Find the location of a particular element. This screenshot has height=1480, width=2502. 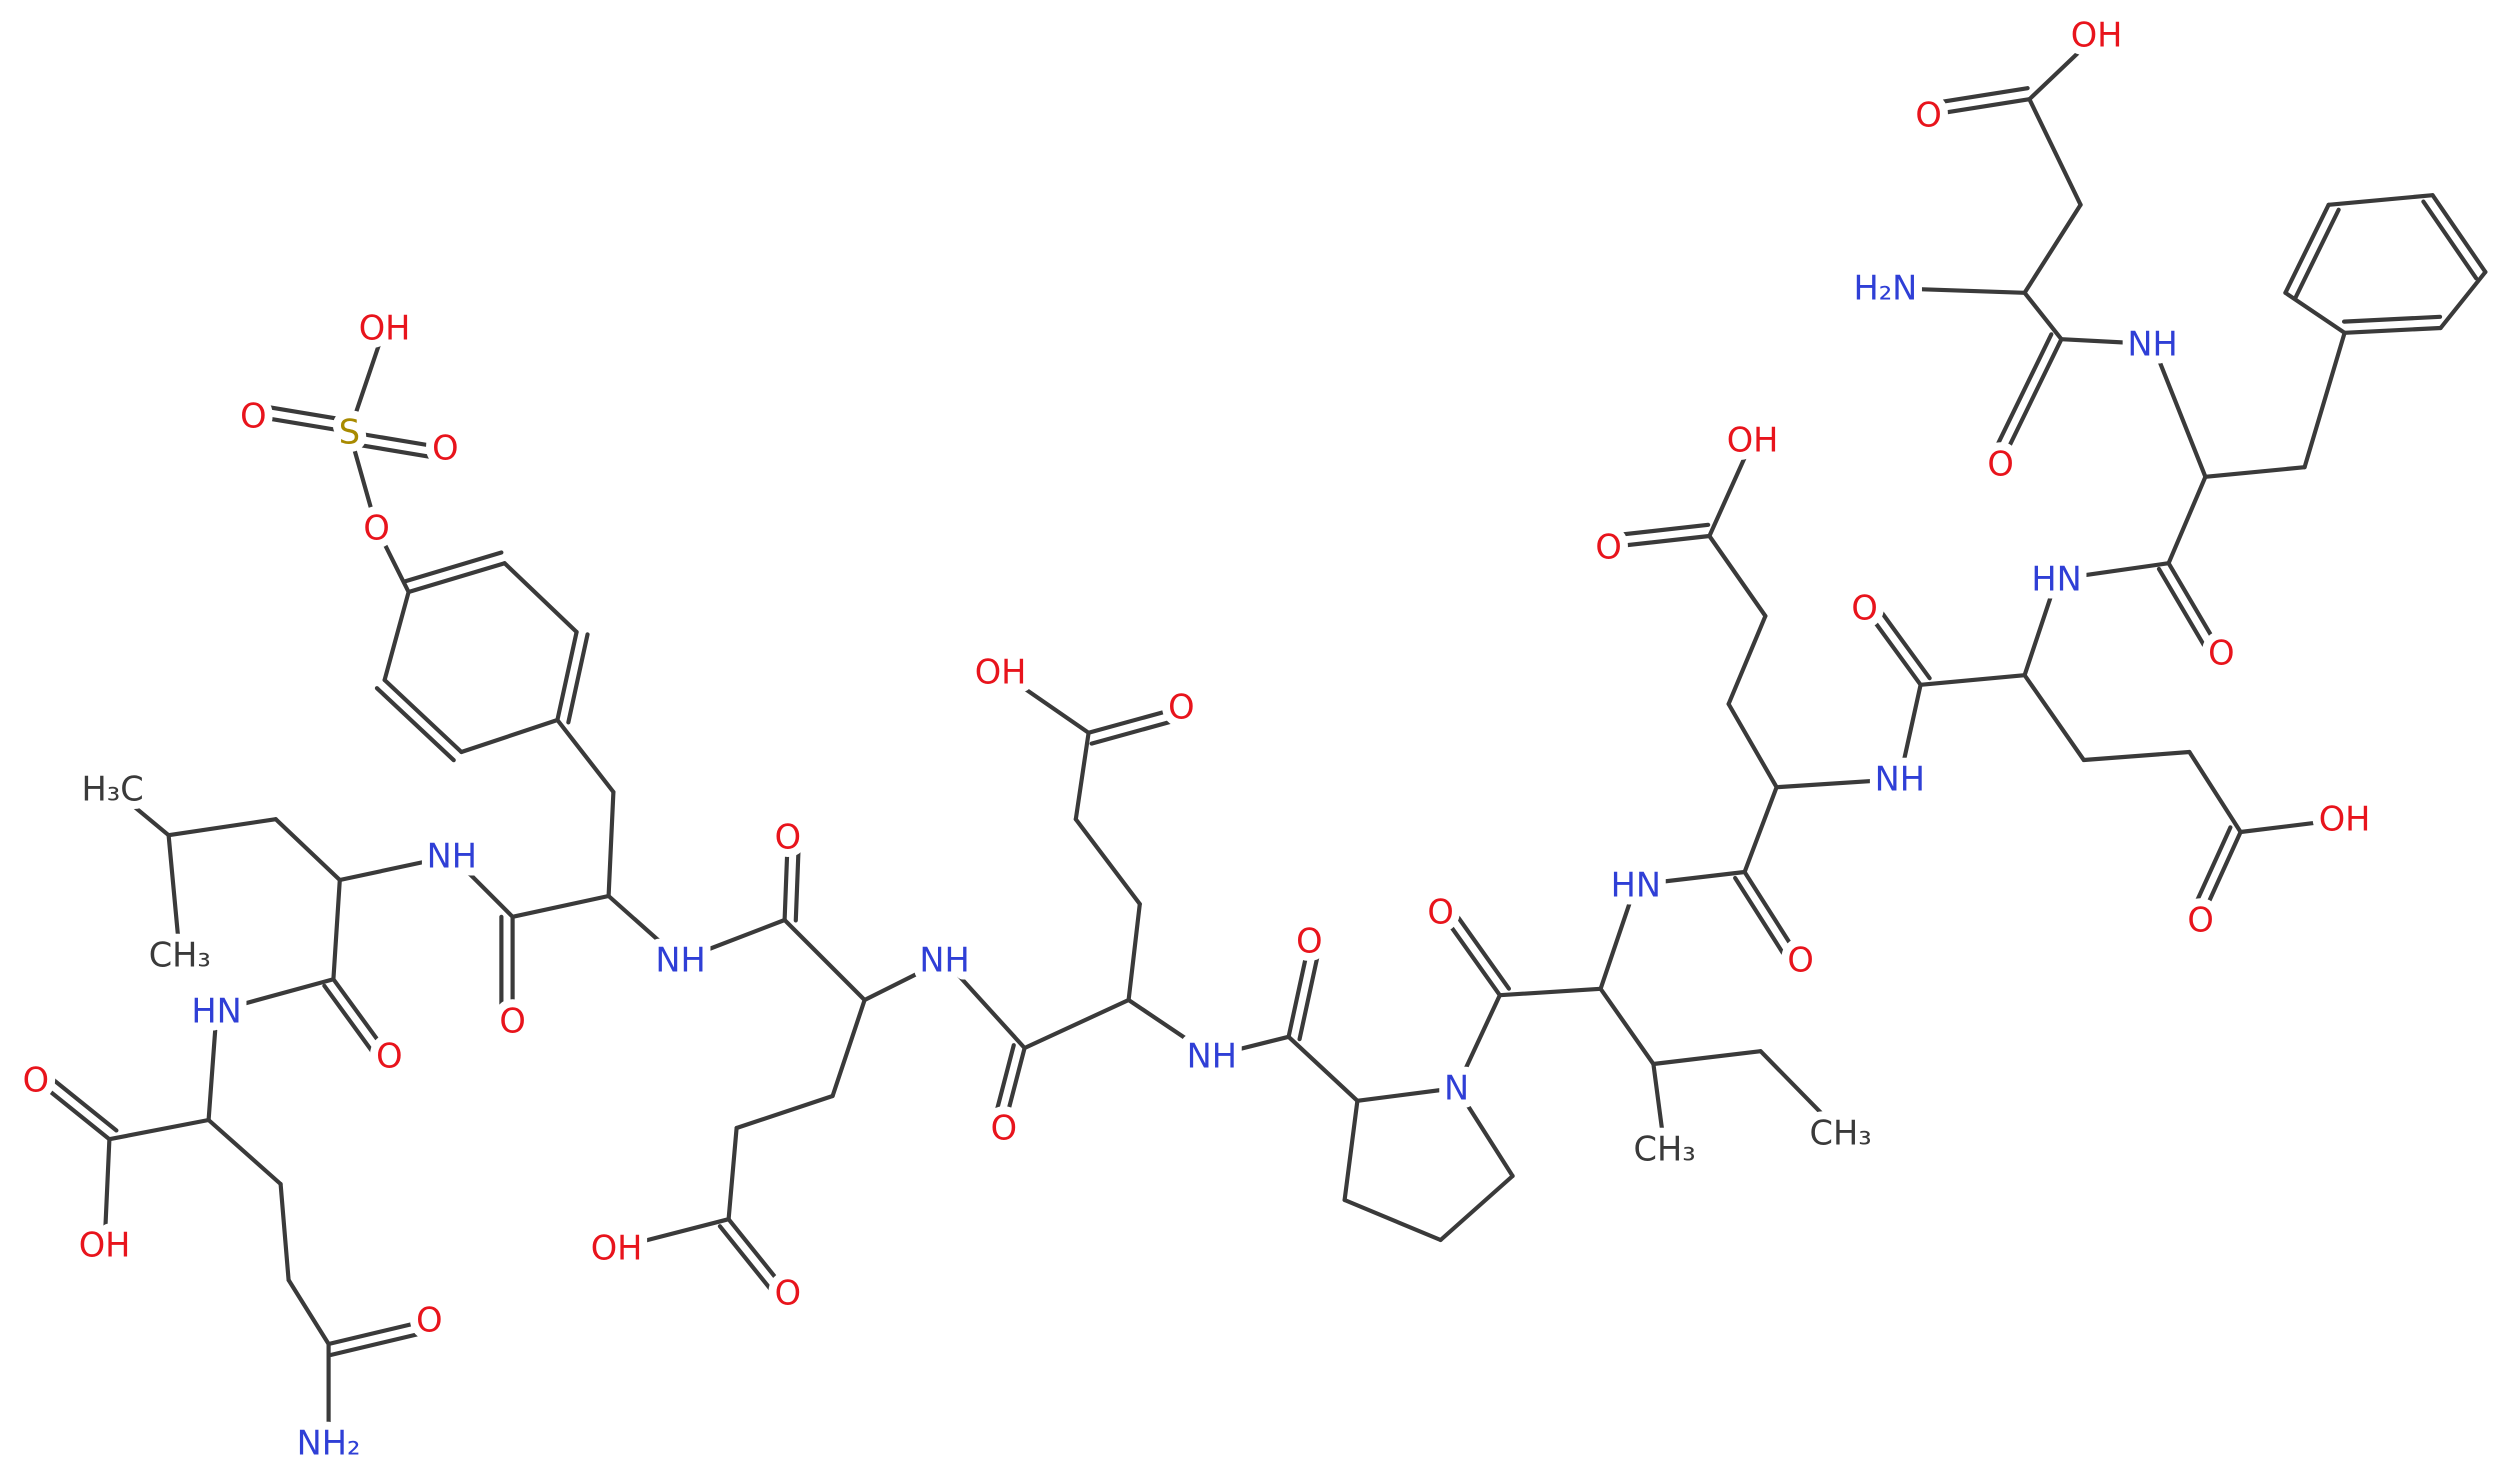

atom-label: N is located at coordinates (1456, 1088).